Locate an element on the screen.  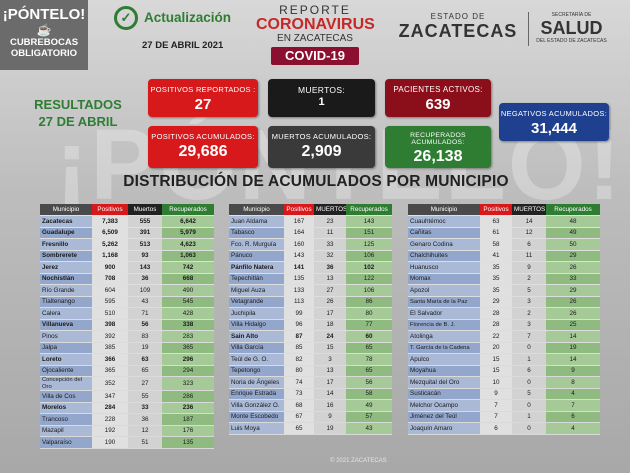
cell-municipio: Miguel Auza is located at coordinates (256, 290).